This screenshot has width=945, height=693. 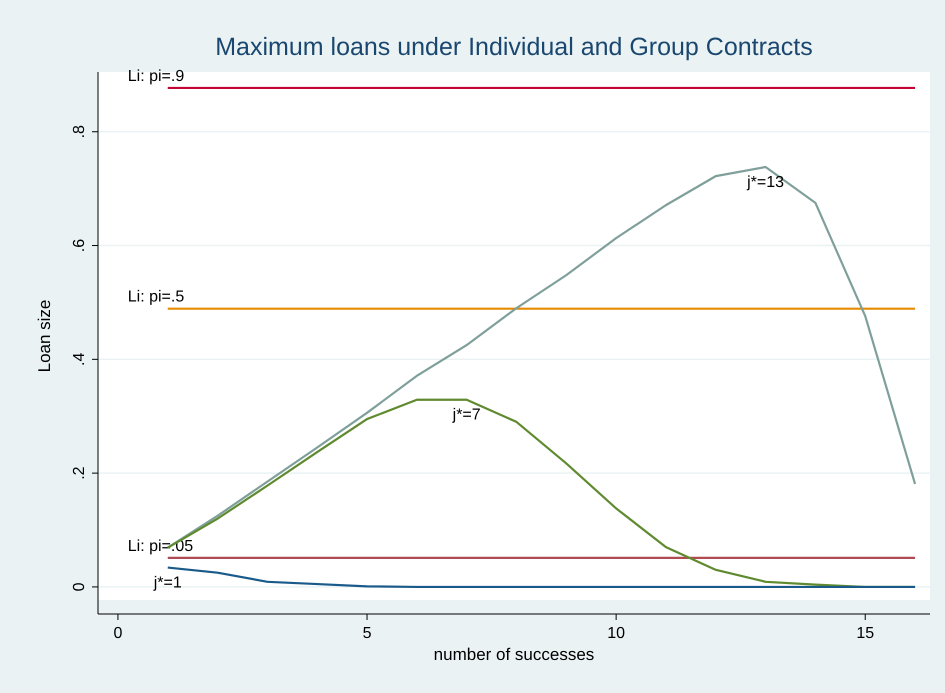 I want to click on y-tick-label: .4, so click(x=79, y=359).